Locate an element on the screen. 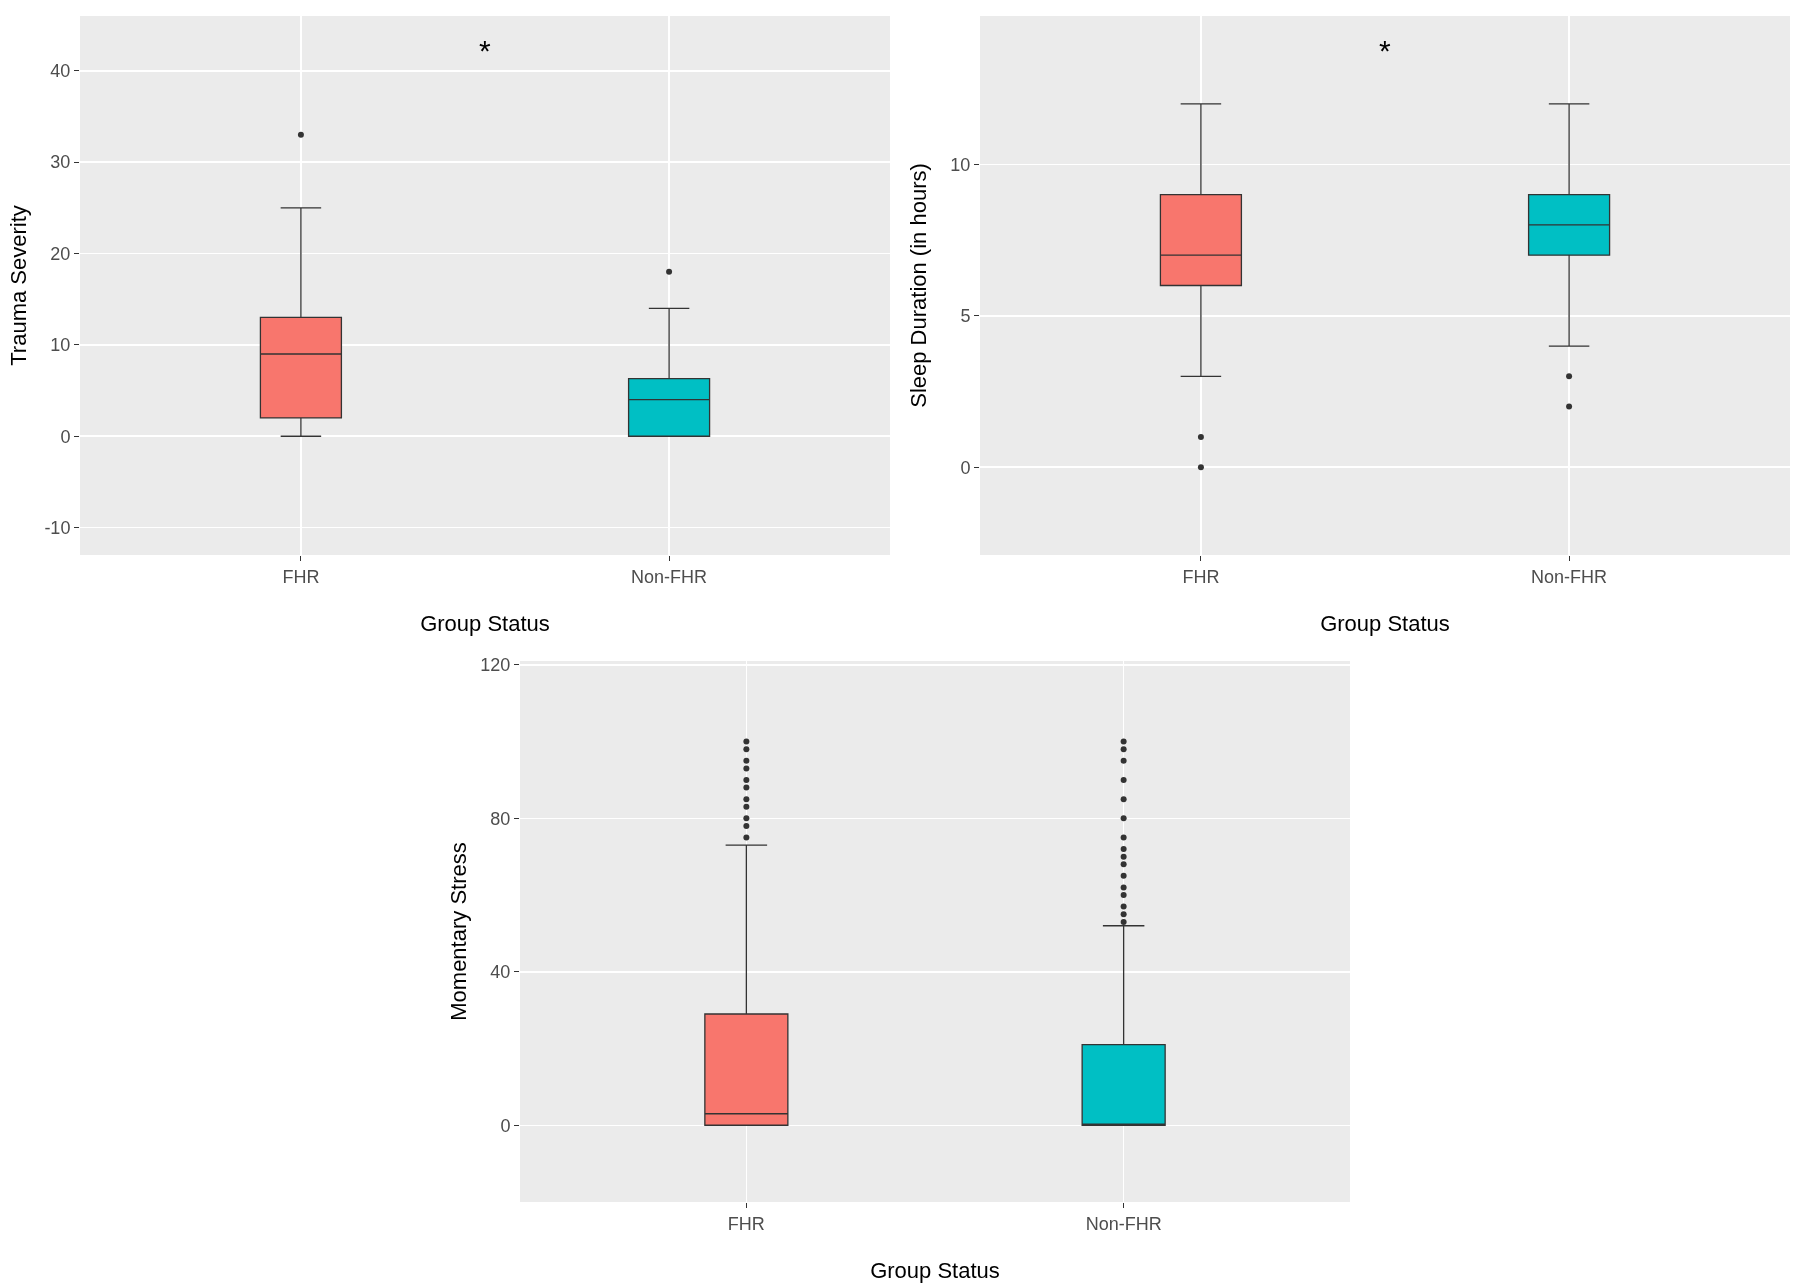 The height and width of the screenshot is (1287, 1800). y-tick-label: -10 is located at coordinates (57, 527).